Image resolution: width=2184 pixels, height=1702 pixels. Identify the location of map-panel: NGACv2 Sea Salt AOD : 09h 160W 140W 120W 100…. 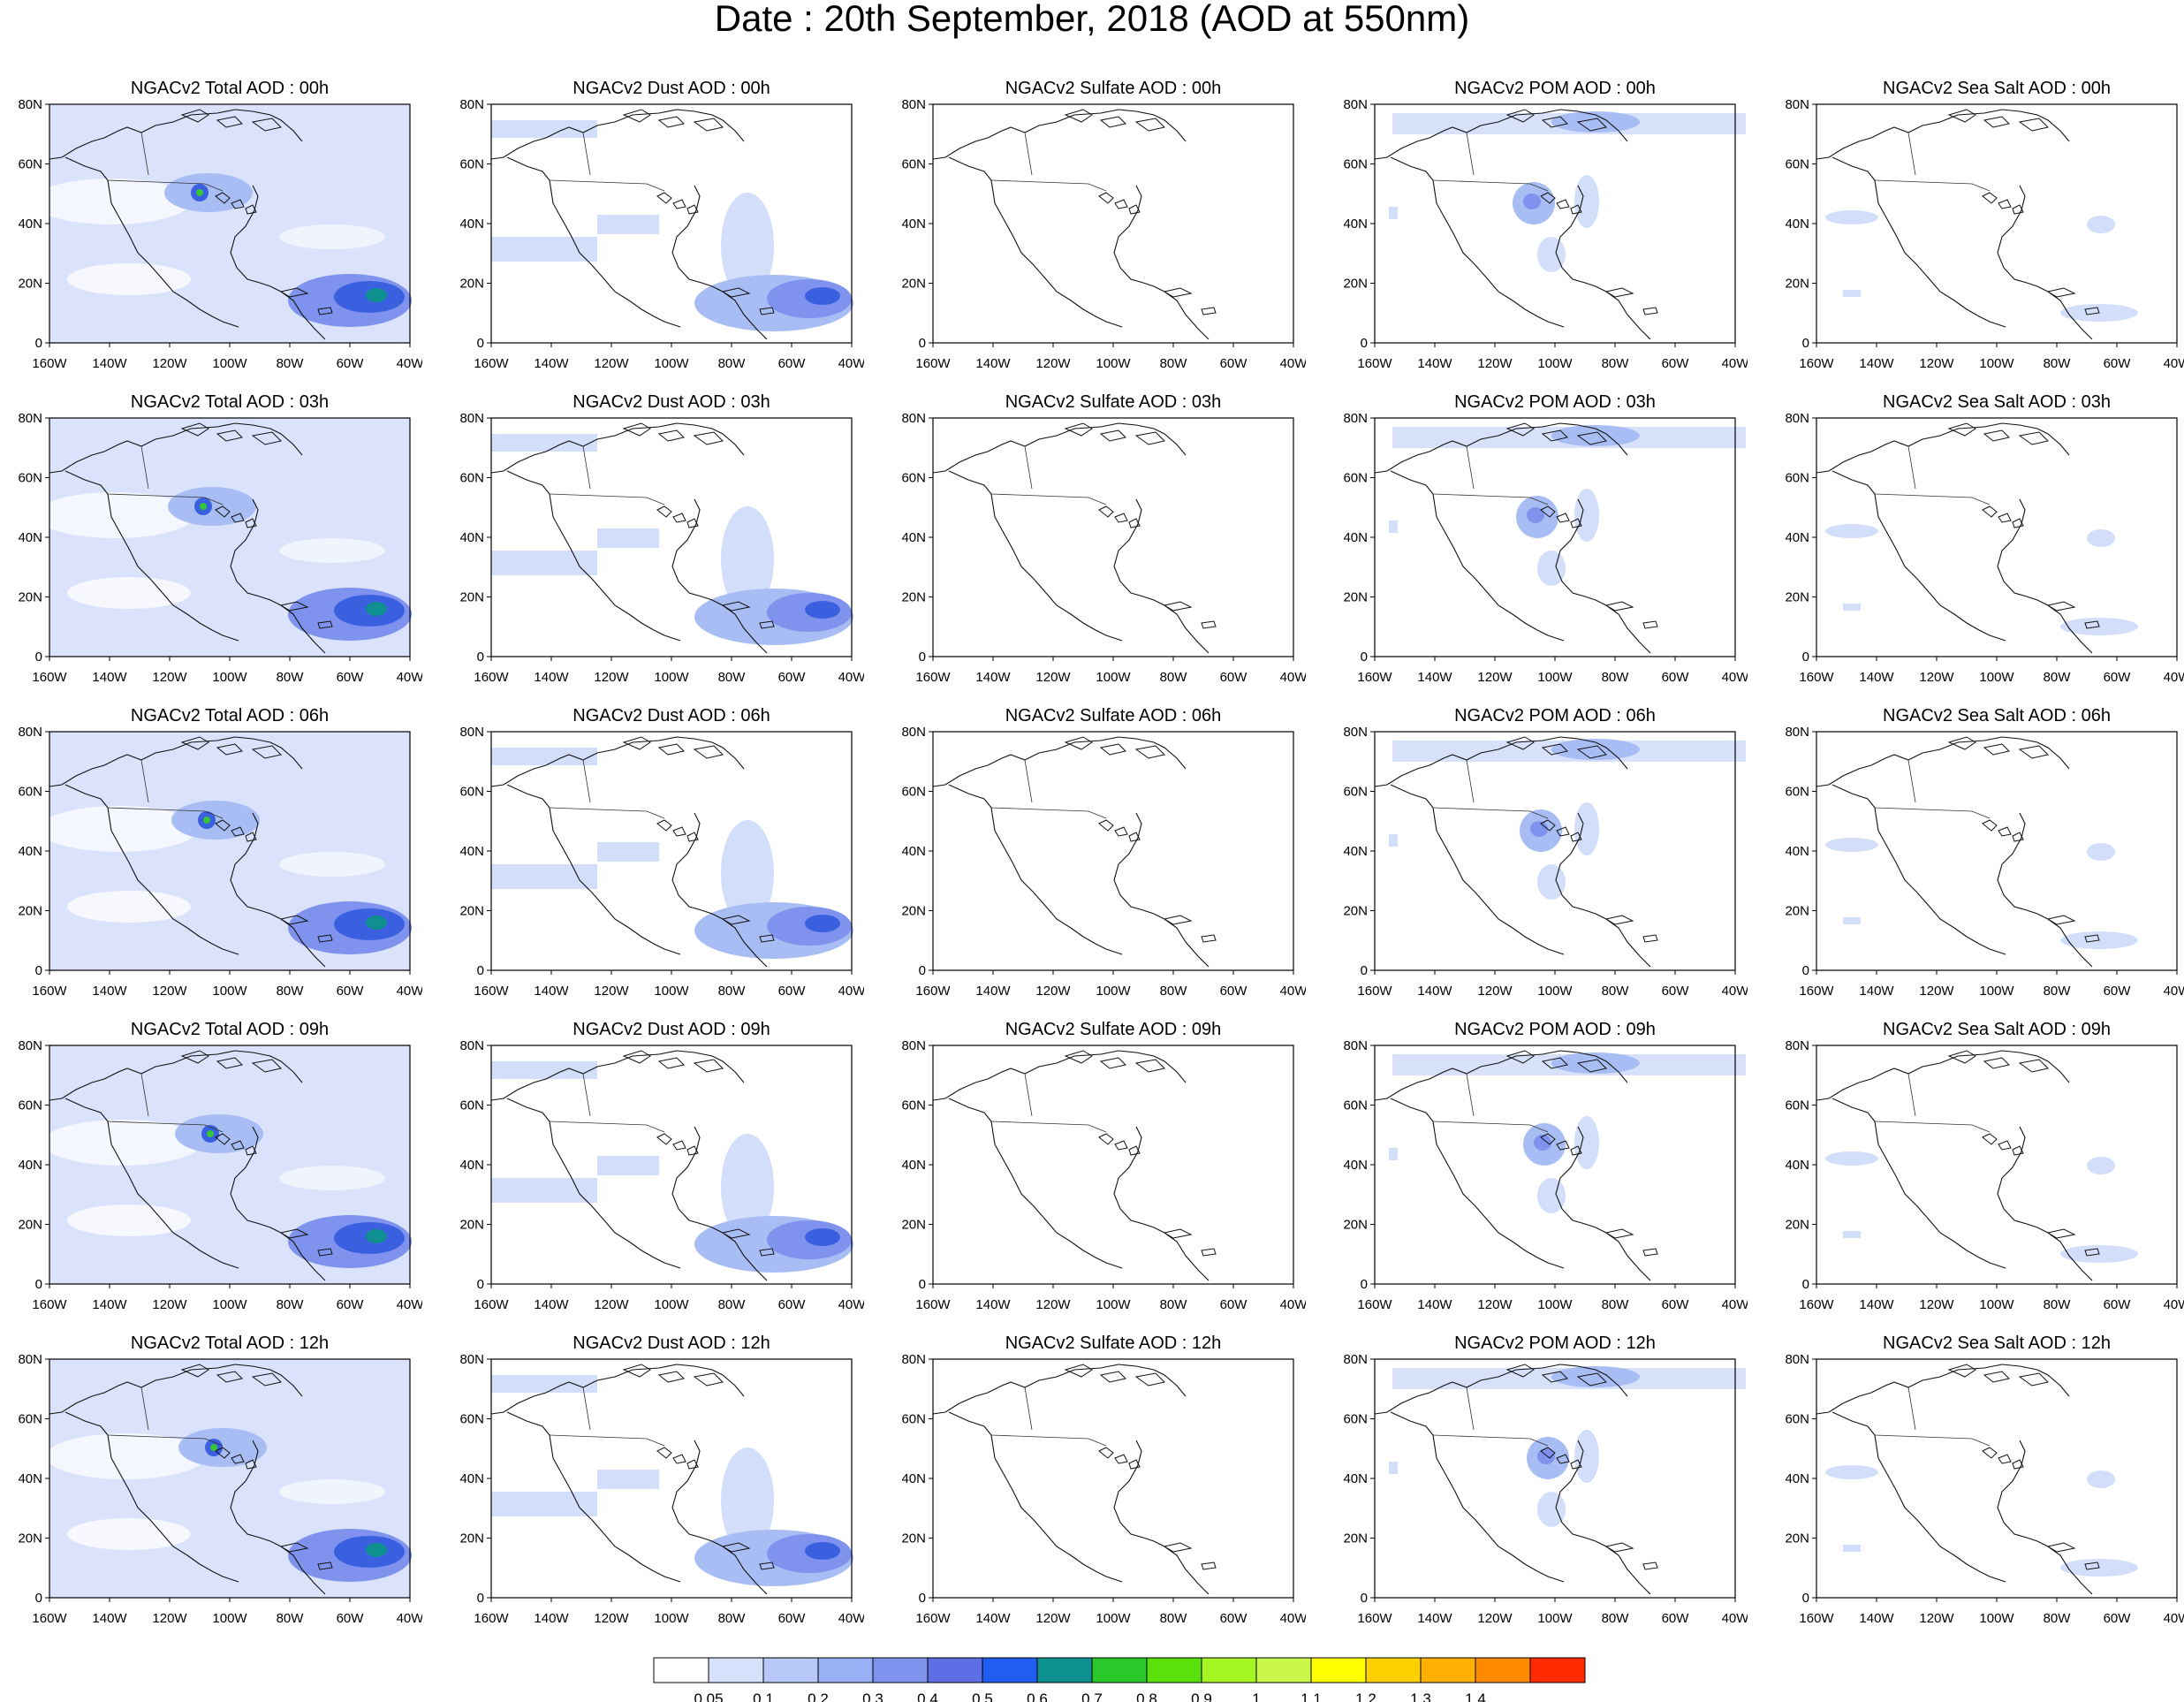
(1979, 1169).